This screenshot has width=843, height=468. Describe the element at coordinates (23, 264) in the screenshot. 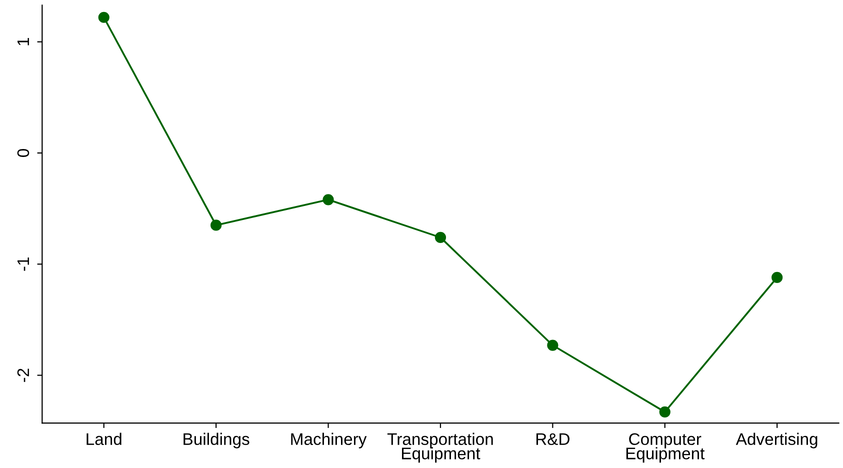

I see `y-tick-label: -1` at that location.